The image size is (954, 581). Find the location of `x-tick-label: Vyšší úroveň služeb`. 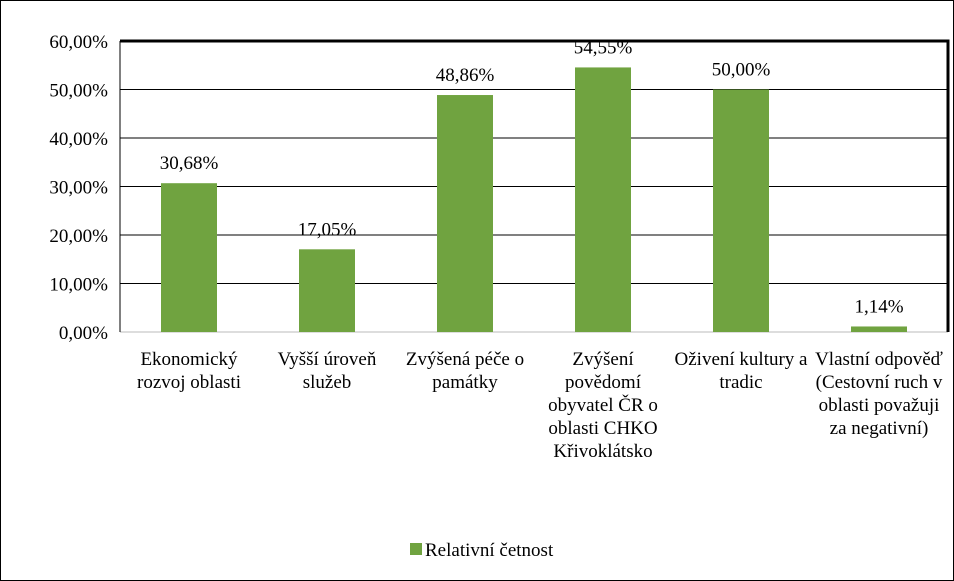

x-tick-label: Vyšší úroveň služeb is located at coordinates (327, 371).